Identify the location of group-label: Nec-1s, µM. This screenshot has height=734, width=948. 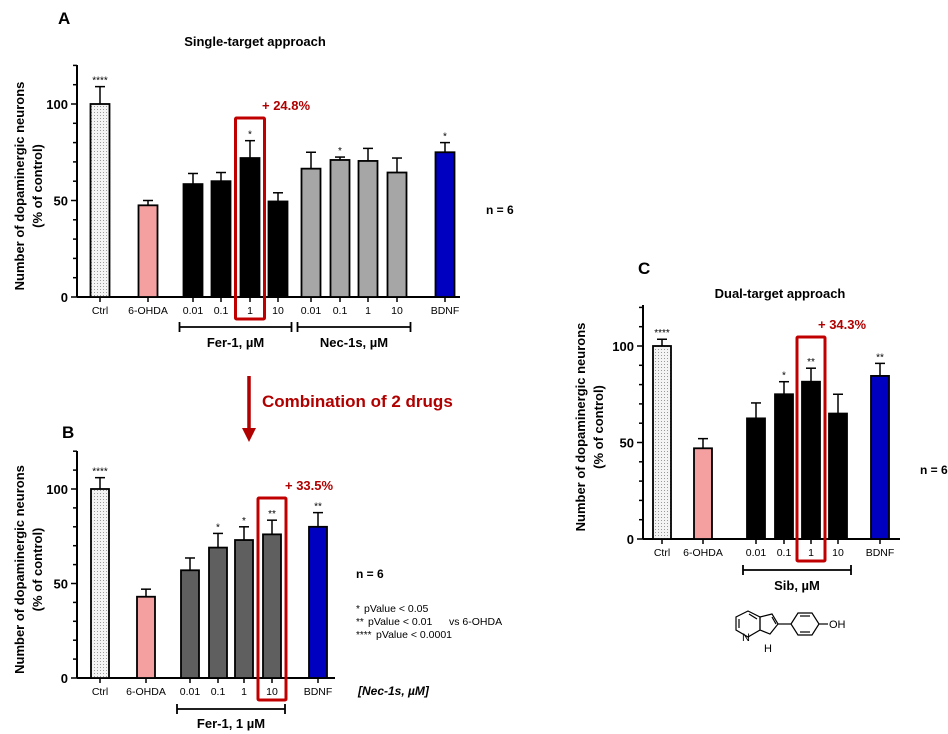
(354, 342).